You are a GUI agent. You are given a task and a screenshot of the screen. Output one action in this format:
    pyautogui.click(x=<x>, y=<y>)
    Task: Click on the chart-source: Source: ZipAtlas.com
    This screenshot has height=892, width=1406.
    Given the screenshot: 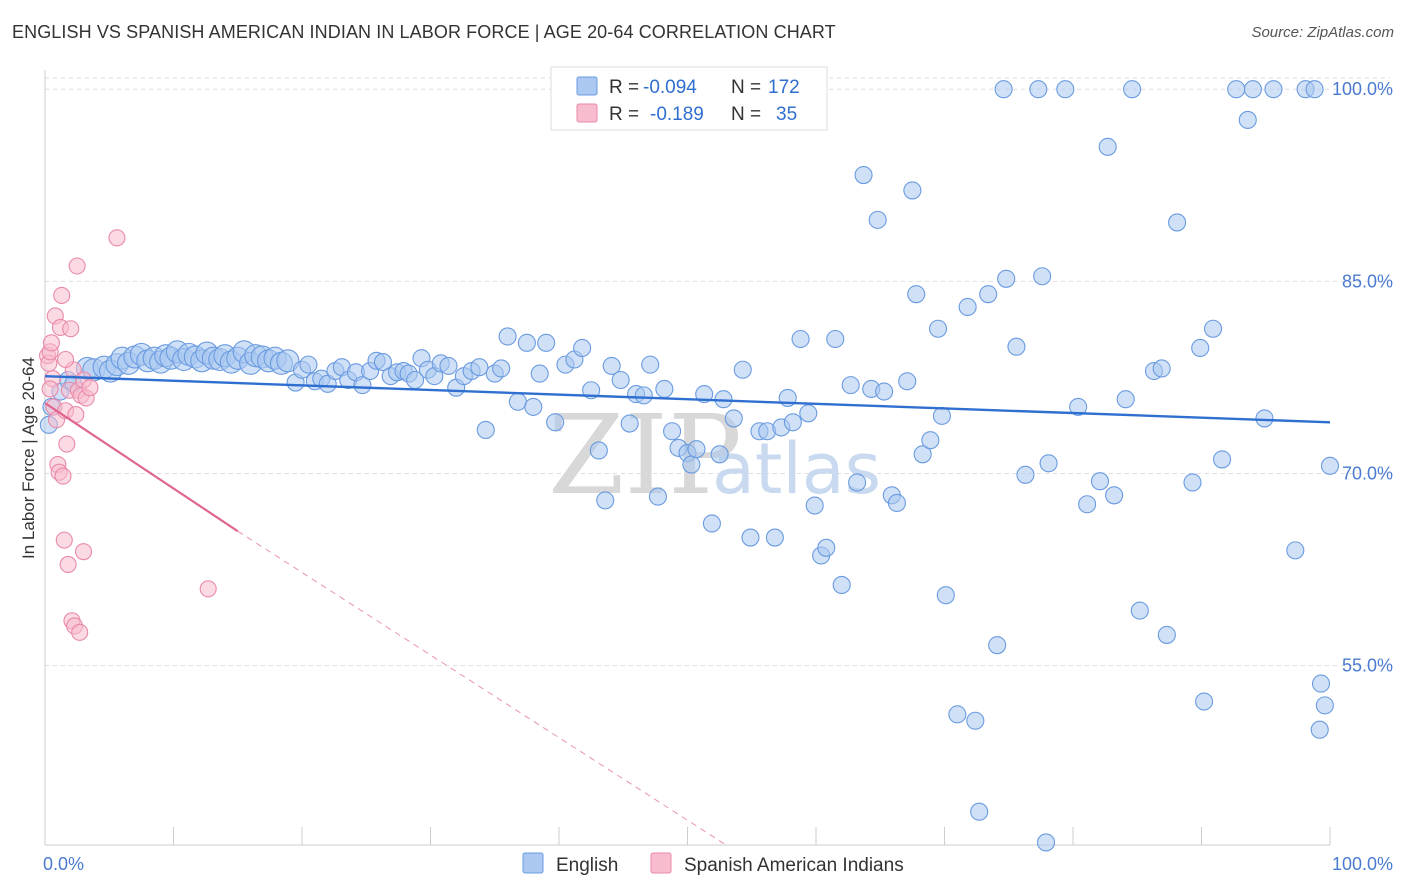 What is the action you would take?
    pyautogui.click(x=1322, y=32)
    